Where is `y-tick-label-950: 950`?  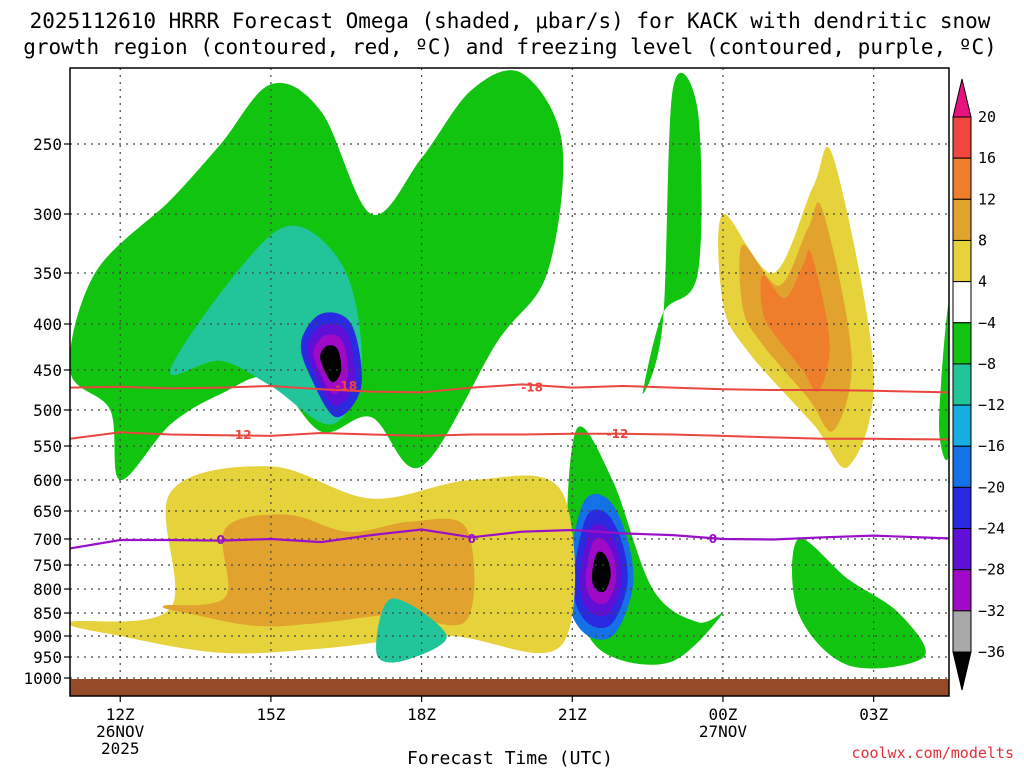
y-tick-label-950: 950 is located at coordinates (47, 657).